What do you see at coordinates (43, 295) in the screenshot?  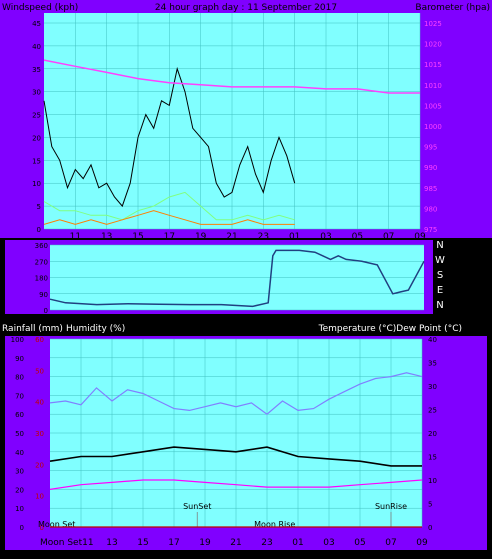 I see `dir-y-tick-label: 90` at bounding box center [43, 295].